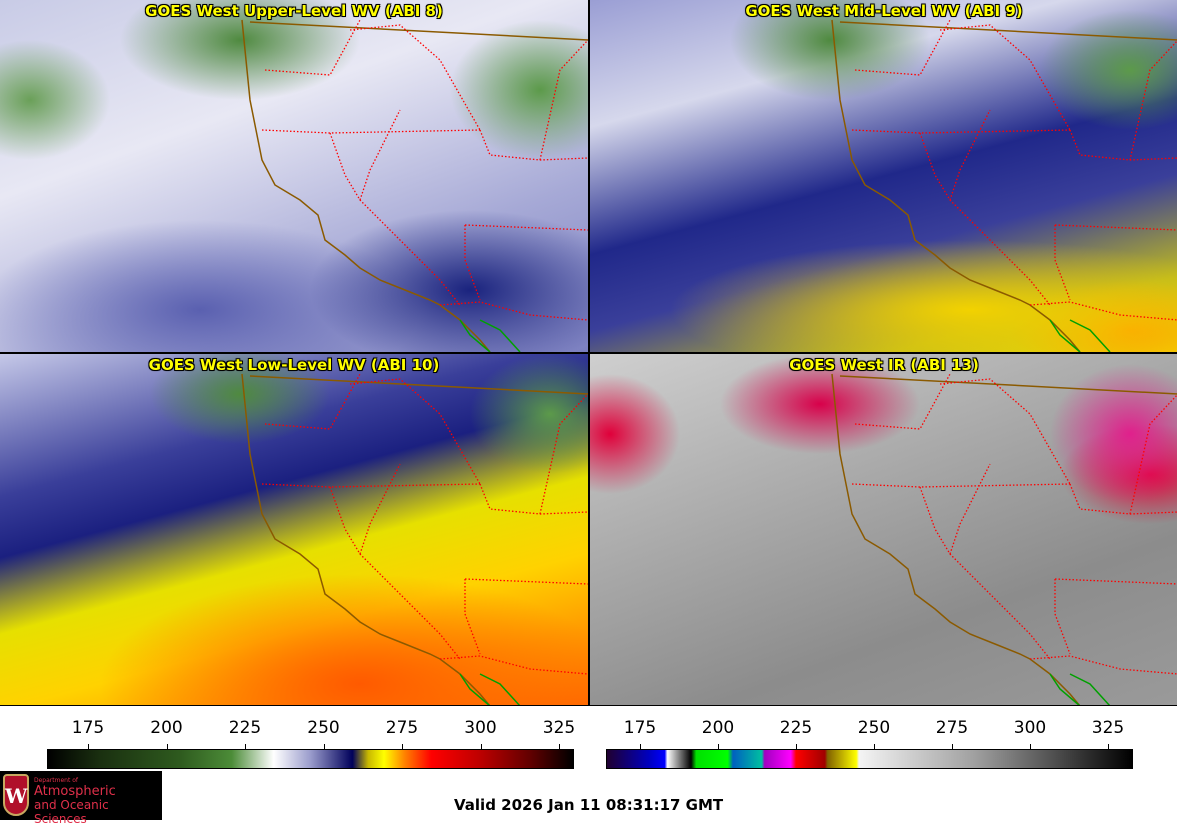 The width and height of the screenshot is (1177, 826). I want to click on panel-title: GOES West Upper-Level WV (ABI 8), so click(294, 11).